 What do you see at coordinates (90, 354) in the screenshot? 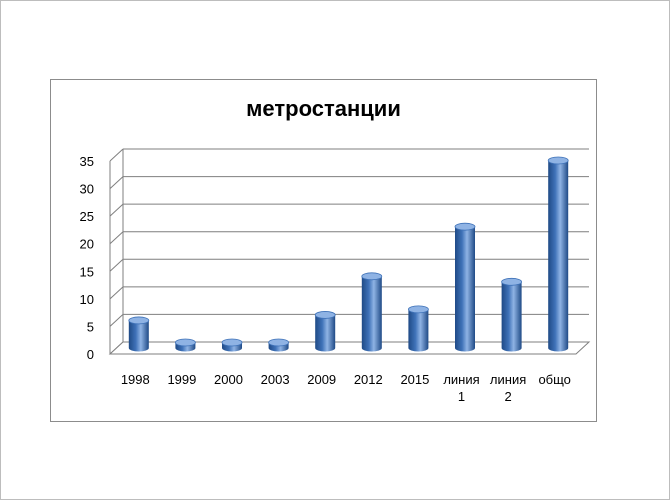
I see `y-tick-label: 0` at bounding box center [90, 354].